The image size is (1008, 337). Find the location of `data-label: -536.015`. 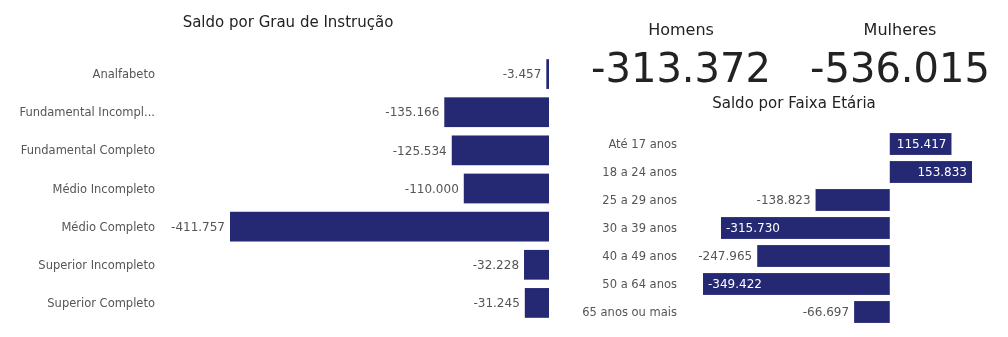

data-label: -536.015 is located at coordinates (900, 68).